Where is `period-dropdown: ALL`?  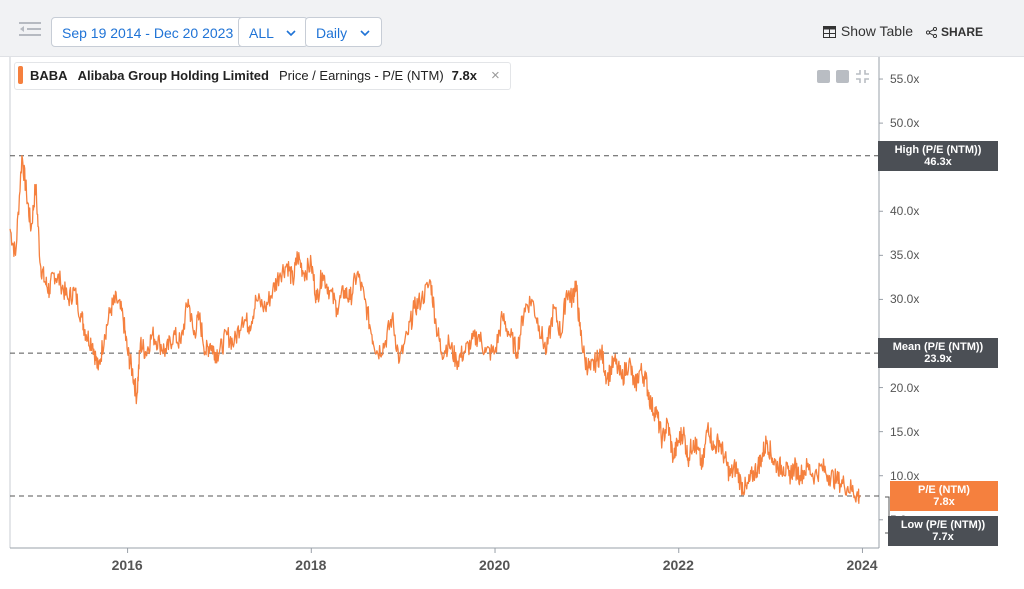 period-dropdown: ALL is located at coordinates (273, 32).